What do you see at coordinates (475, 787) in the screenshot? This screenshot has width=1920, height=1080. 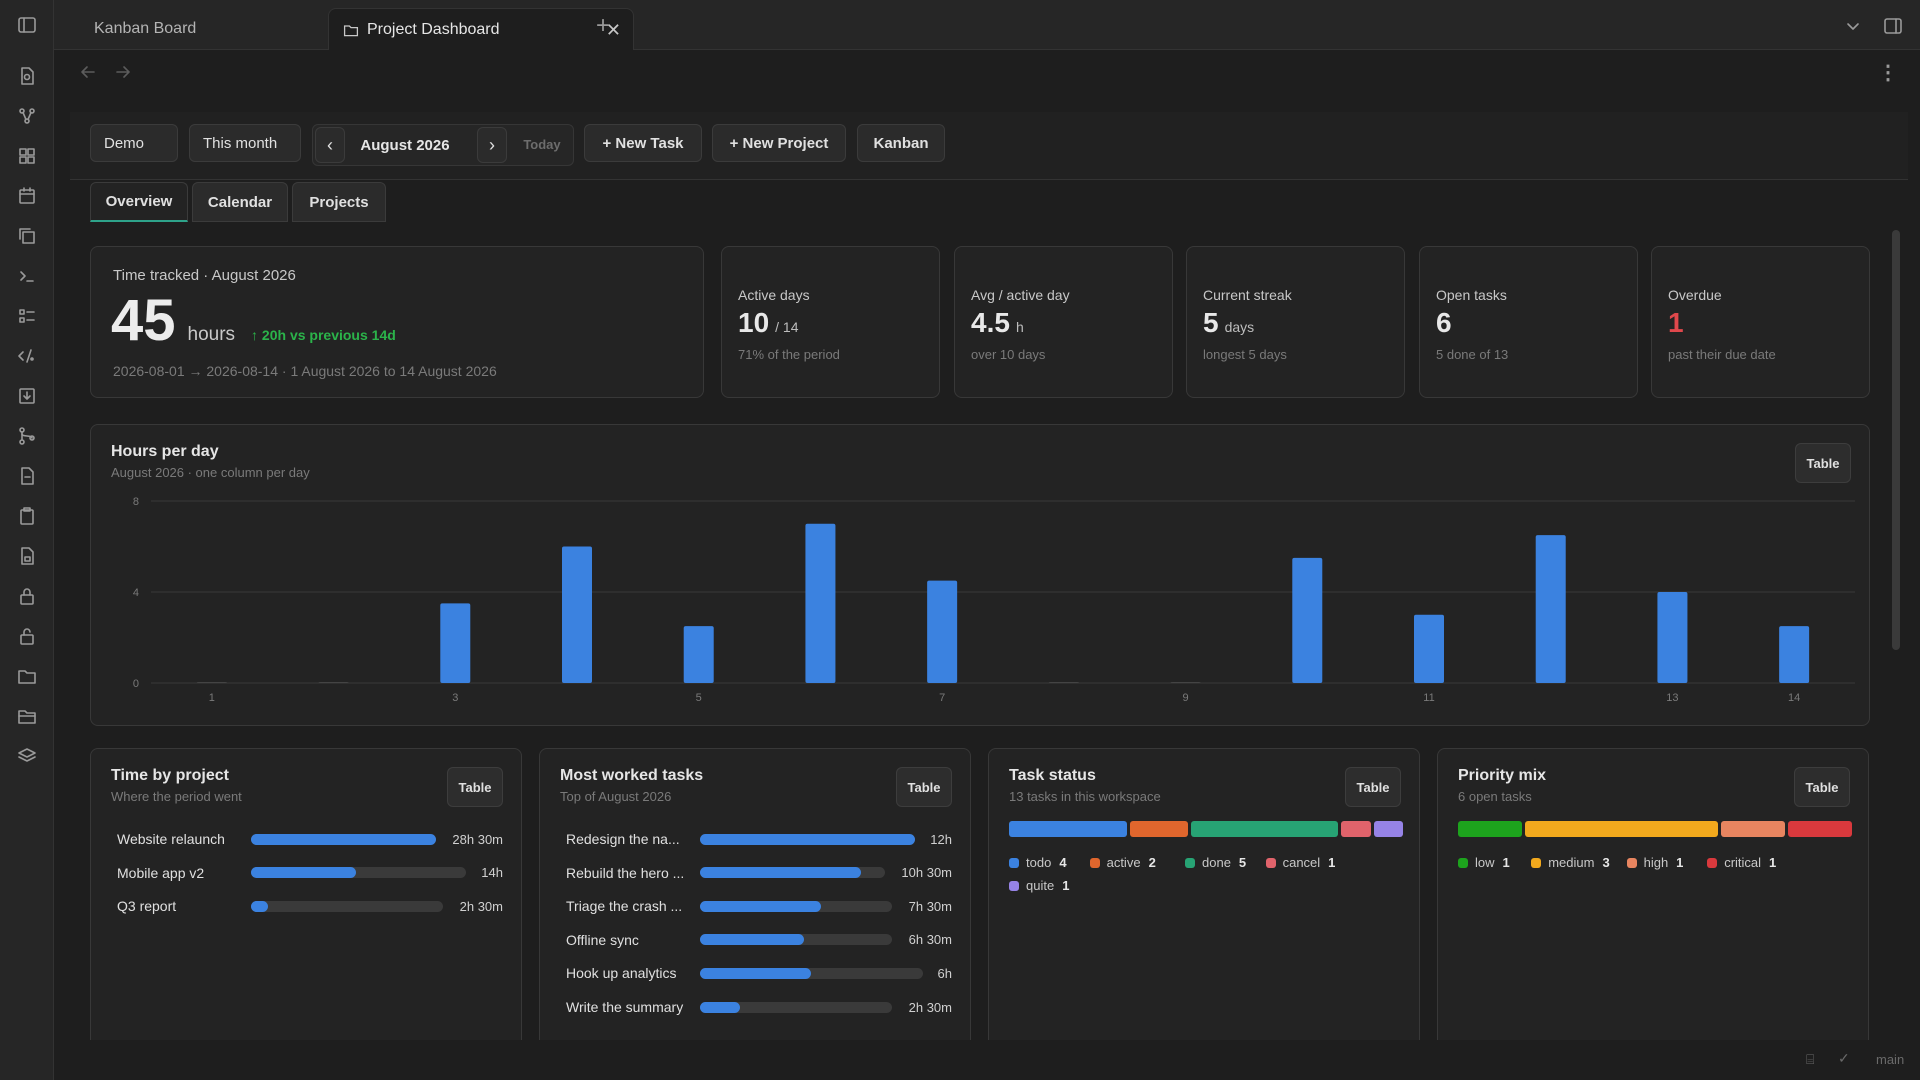 I see `time-by-project-table-button: Table` at bounding box center [475, 787].